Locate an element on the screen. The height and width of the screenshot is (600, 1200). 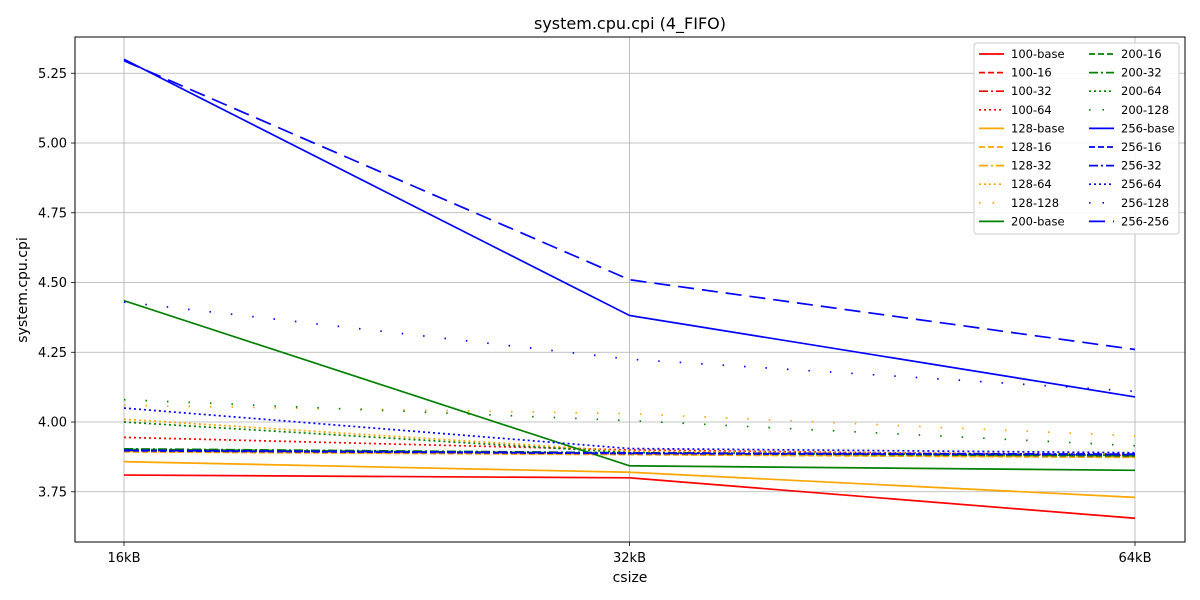
x-axis: 16kB 32kB 64kB is located at coordinates (630, 554).